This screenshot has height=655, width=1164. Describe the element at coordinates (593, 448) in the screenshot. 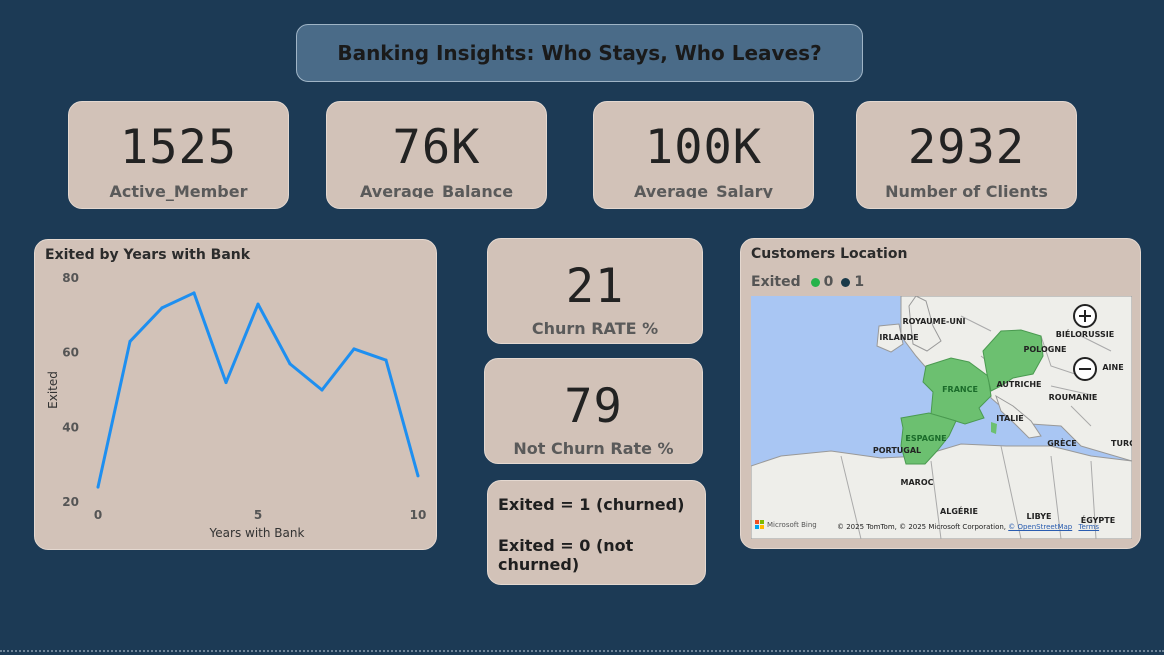

I see `not-churn-rate-label: Not Churn Rate %` at that location.